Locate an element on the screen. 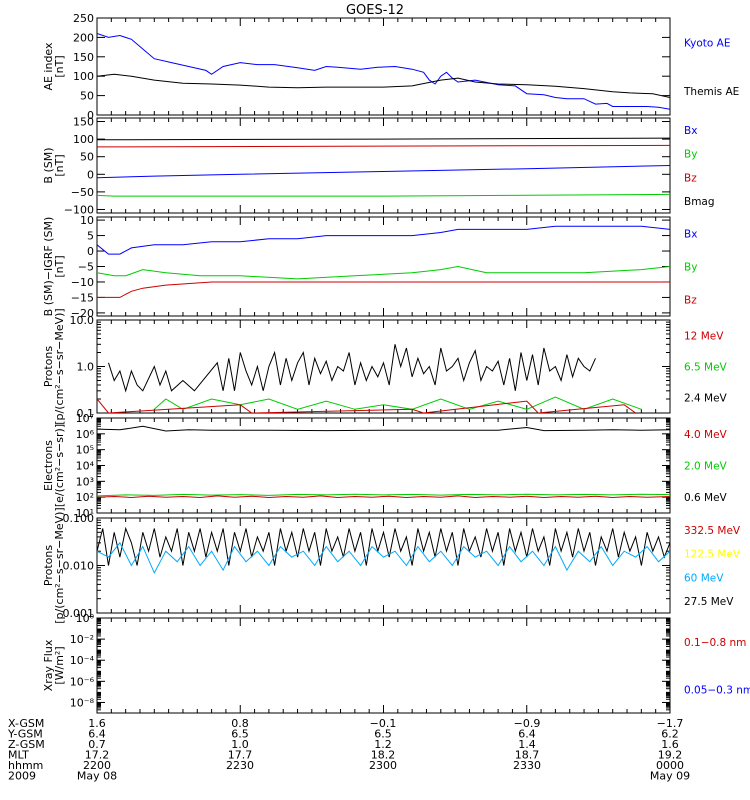 This screenshot has width=750, height=800. y-axis-label: AE index is located at coordinates (48, 66).